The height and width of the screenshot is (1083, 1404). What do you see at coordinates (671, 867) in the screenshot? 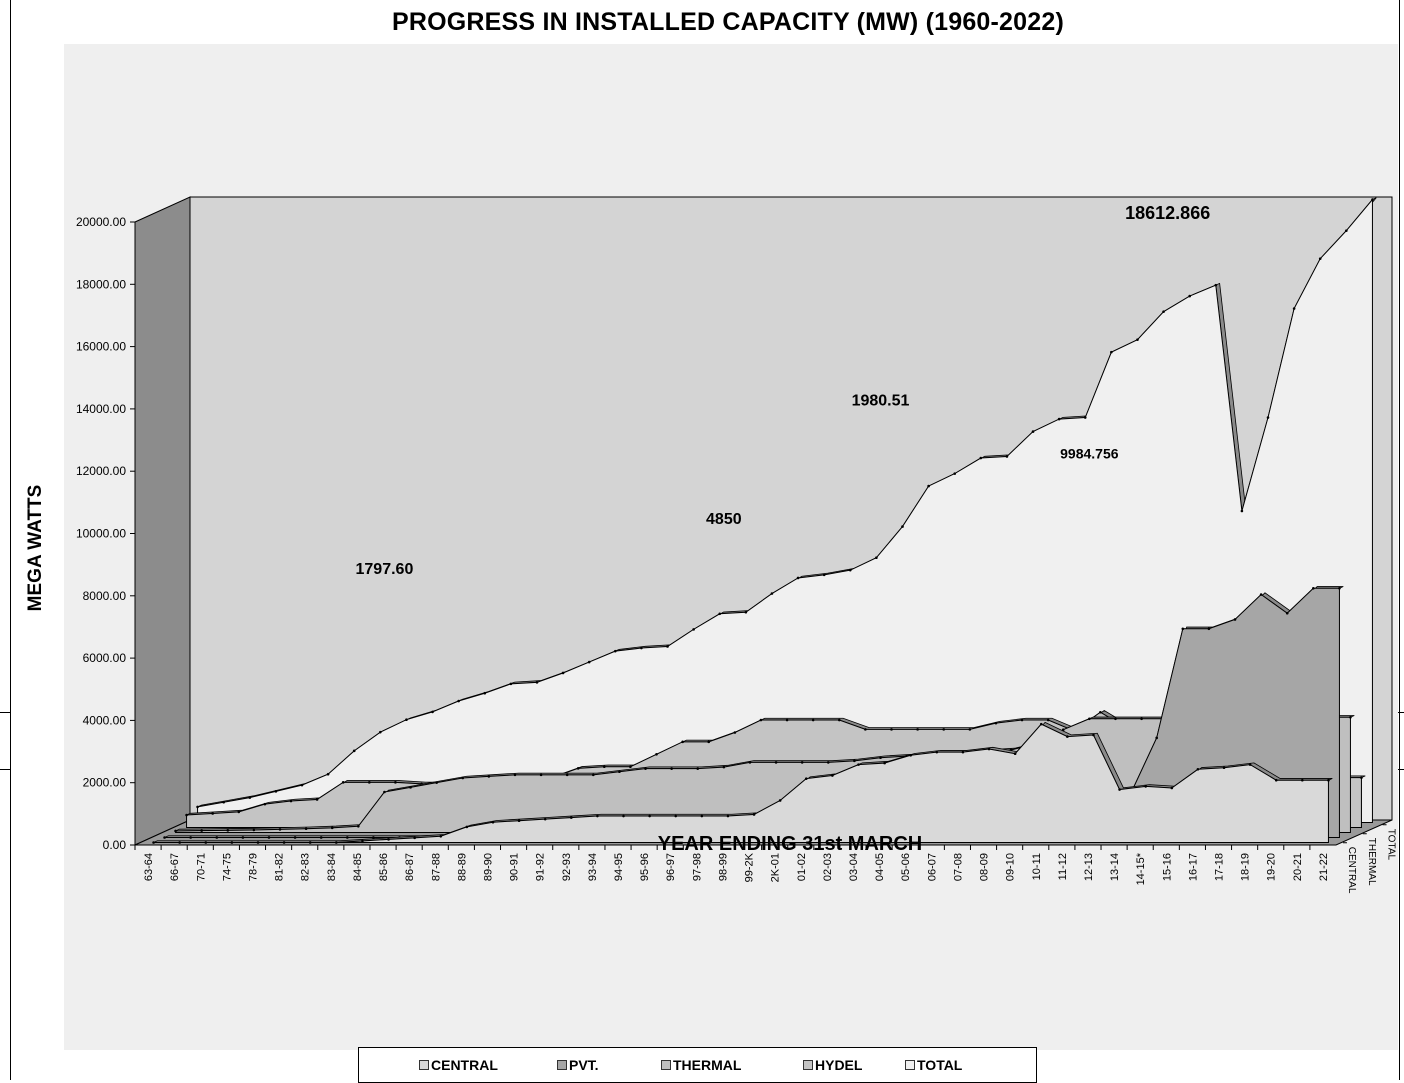
I see `x-tick-label: 96-97` at bounding box center [671, 867].